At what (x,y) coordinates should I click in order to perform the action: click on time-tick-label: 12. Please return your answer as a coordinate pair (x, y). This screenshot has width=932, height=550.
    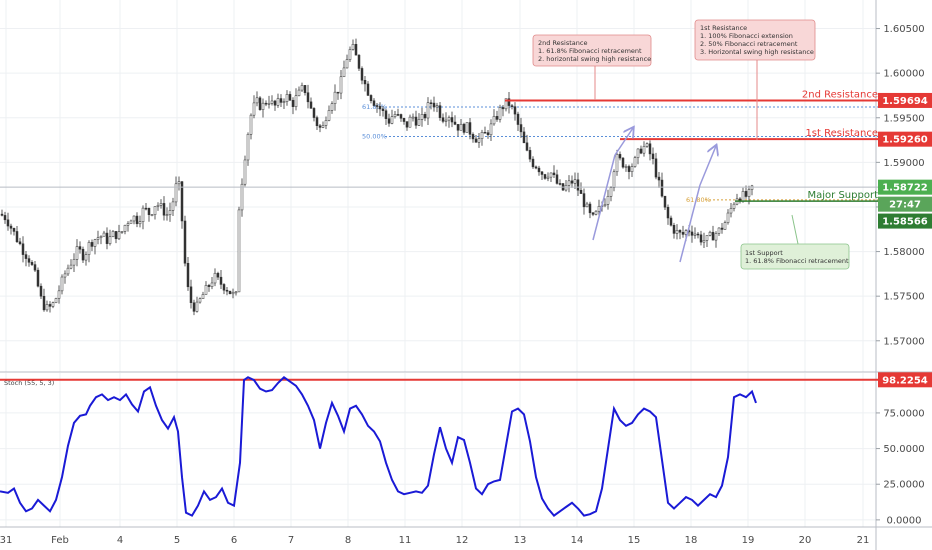
    Looking at the image, I should click on (462, 540).